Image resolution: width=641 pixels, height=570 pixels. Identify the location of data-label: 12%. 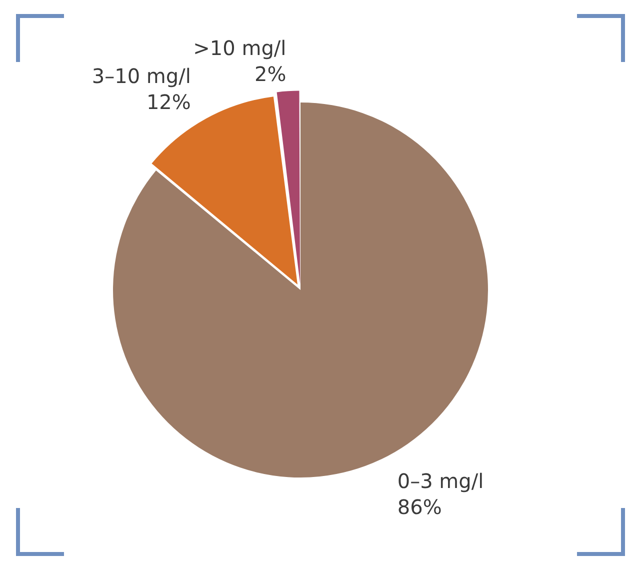
(168, 102).